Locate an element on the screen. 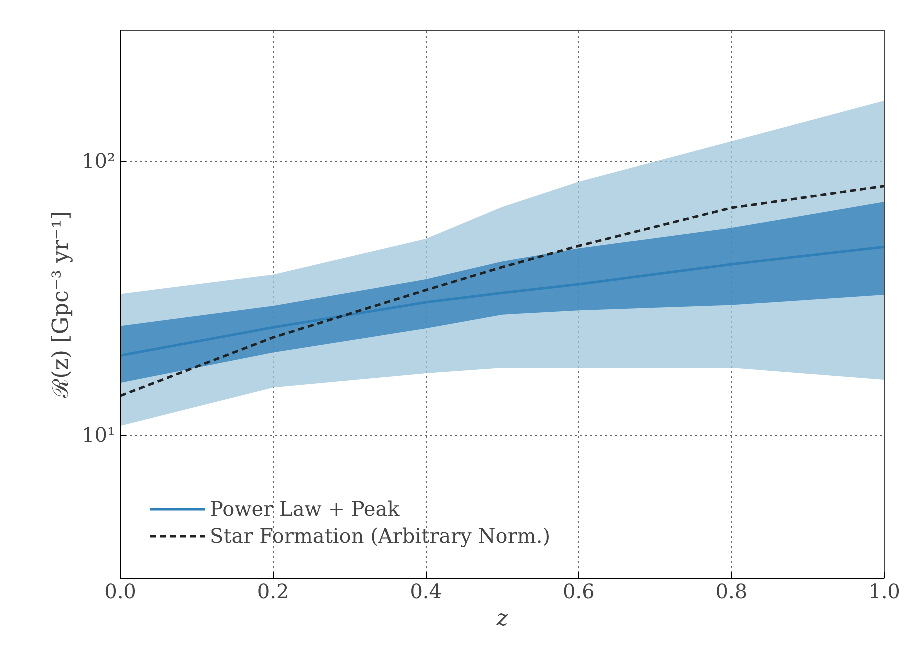 The height and width of the screenshot is (668, 919). y-tick-label: 10¹ is located at coordinates (99, 435).